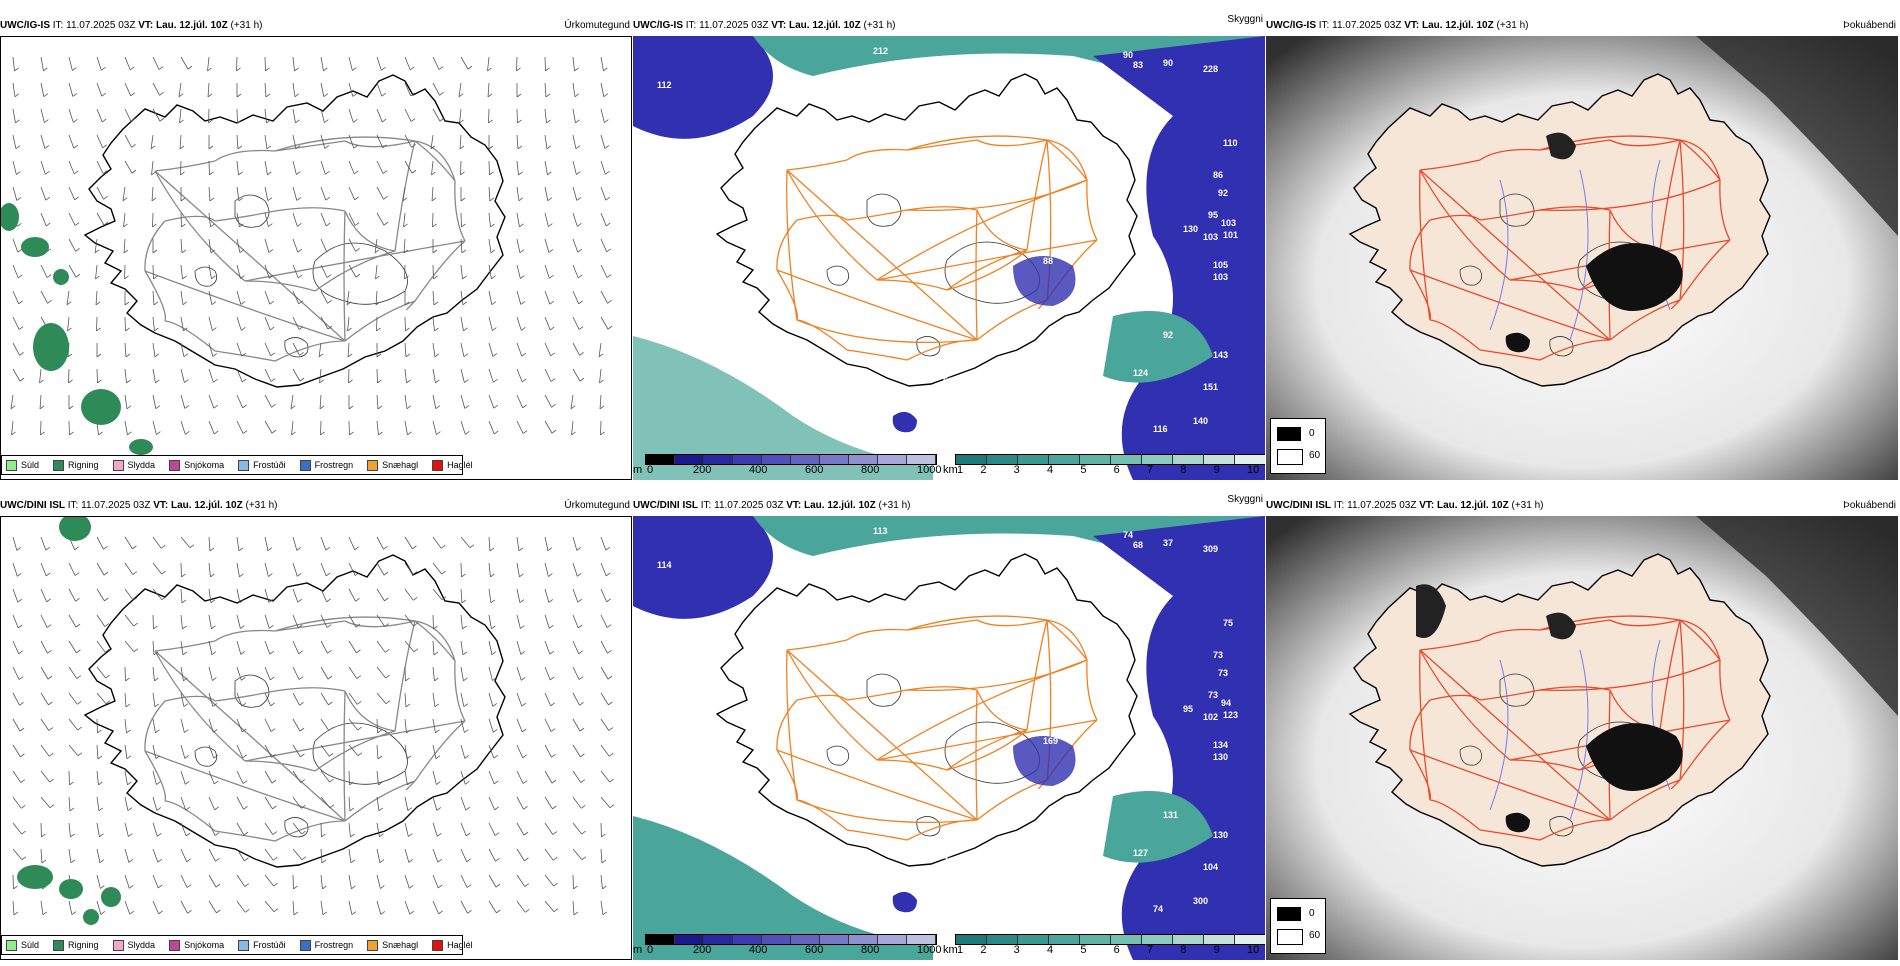 This screenshot has height=966, width=1900. I want to click on fog-legend: 0 60, so click(1298, 446).